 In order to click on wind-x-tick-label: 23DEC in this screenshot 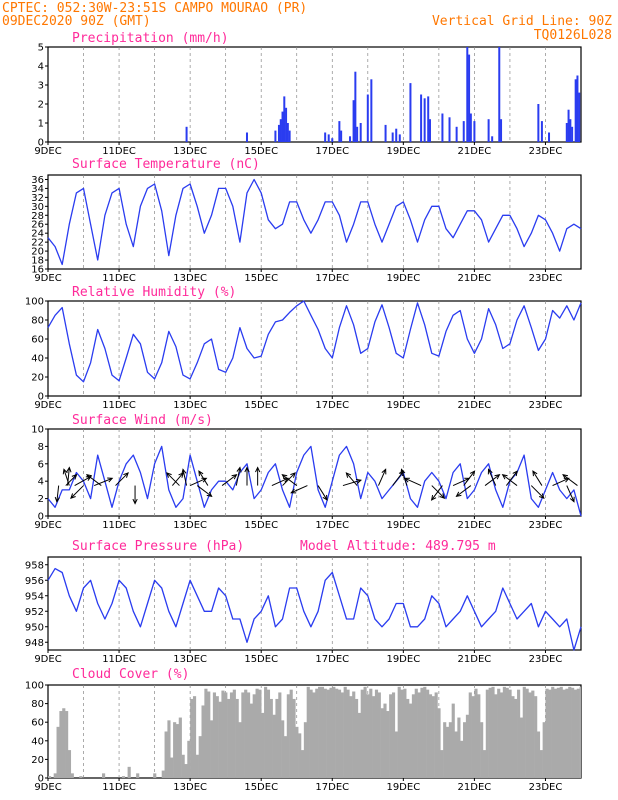, I will do `click(546, 525)`.